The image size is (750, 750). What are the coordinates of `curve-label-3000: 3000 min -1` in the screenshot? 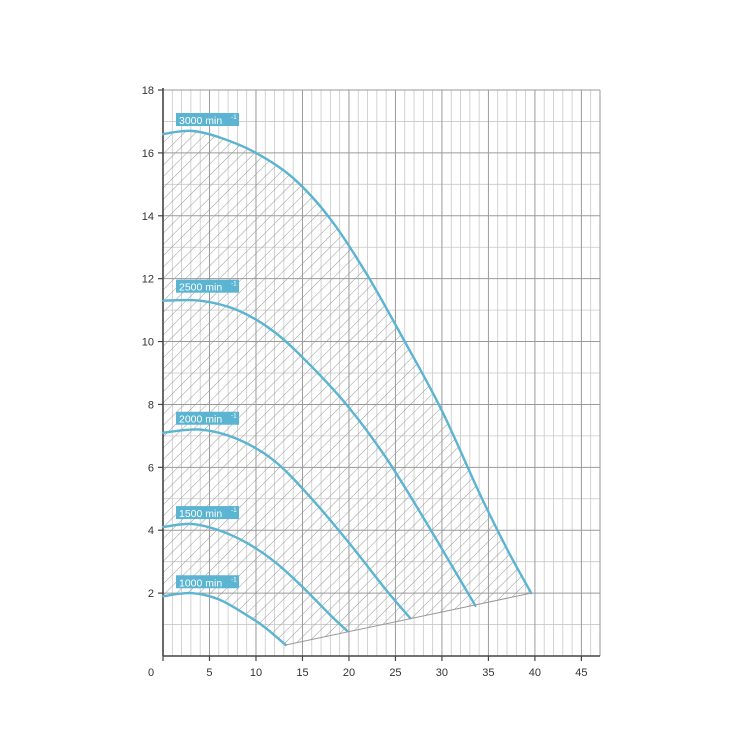 It's located at (207, 120).